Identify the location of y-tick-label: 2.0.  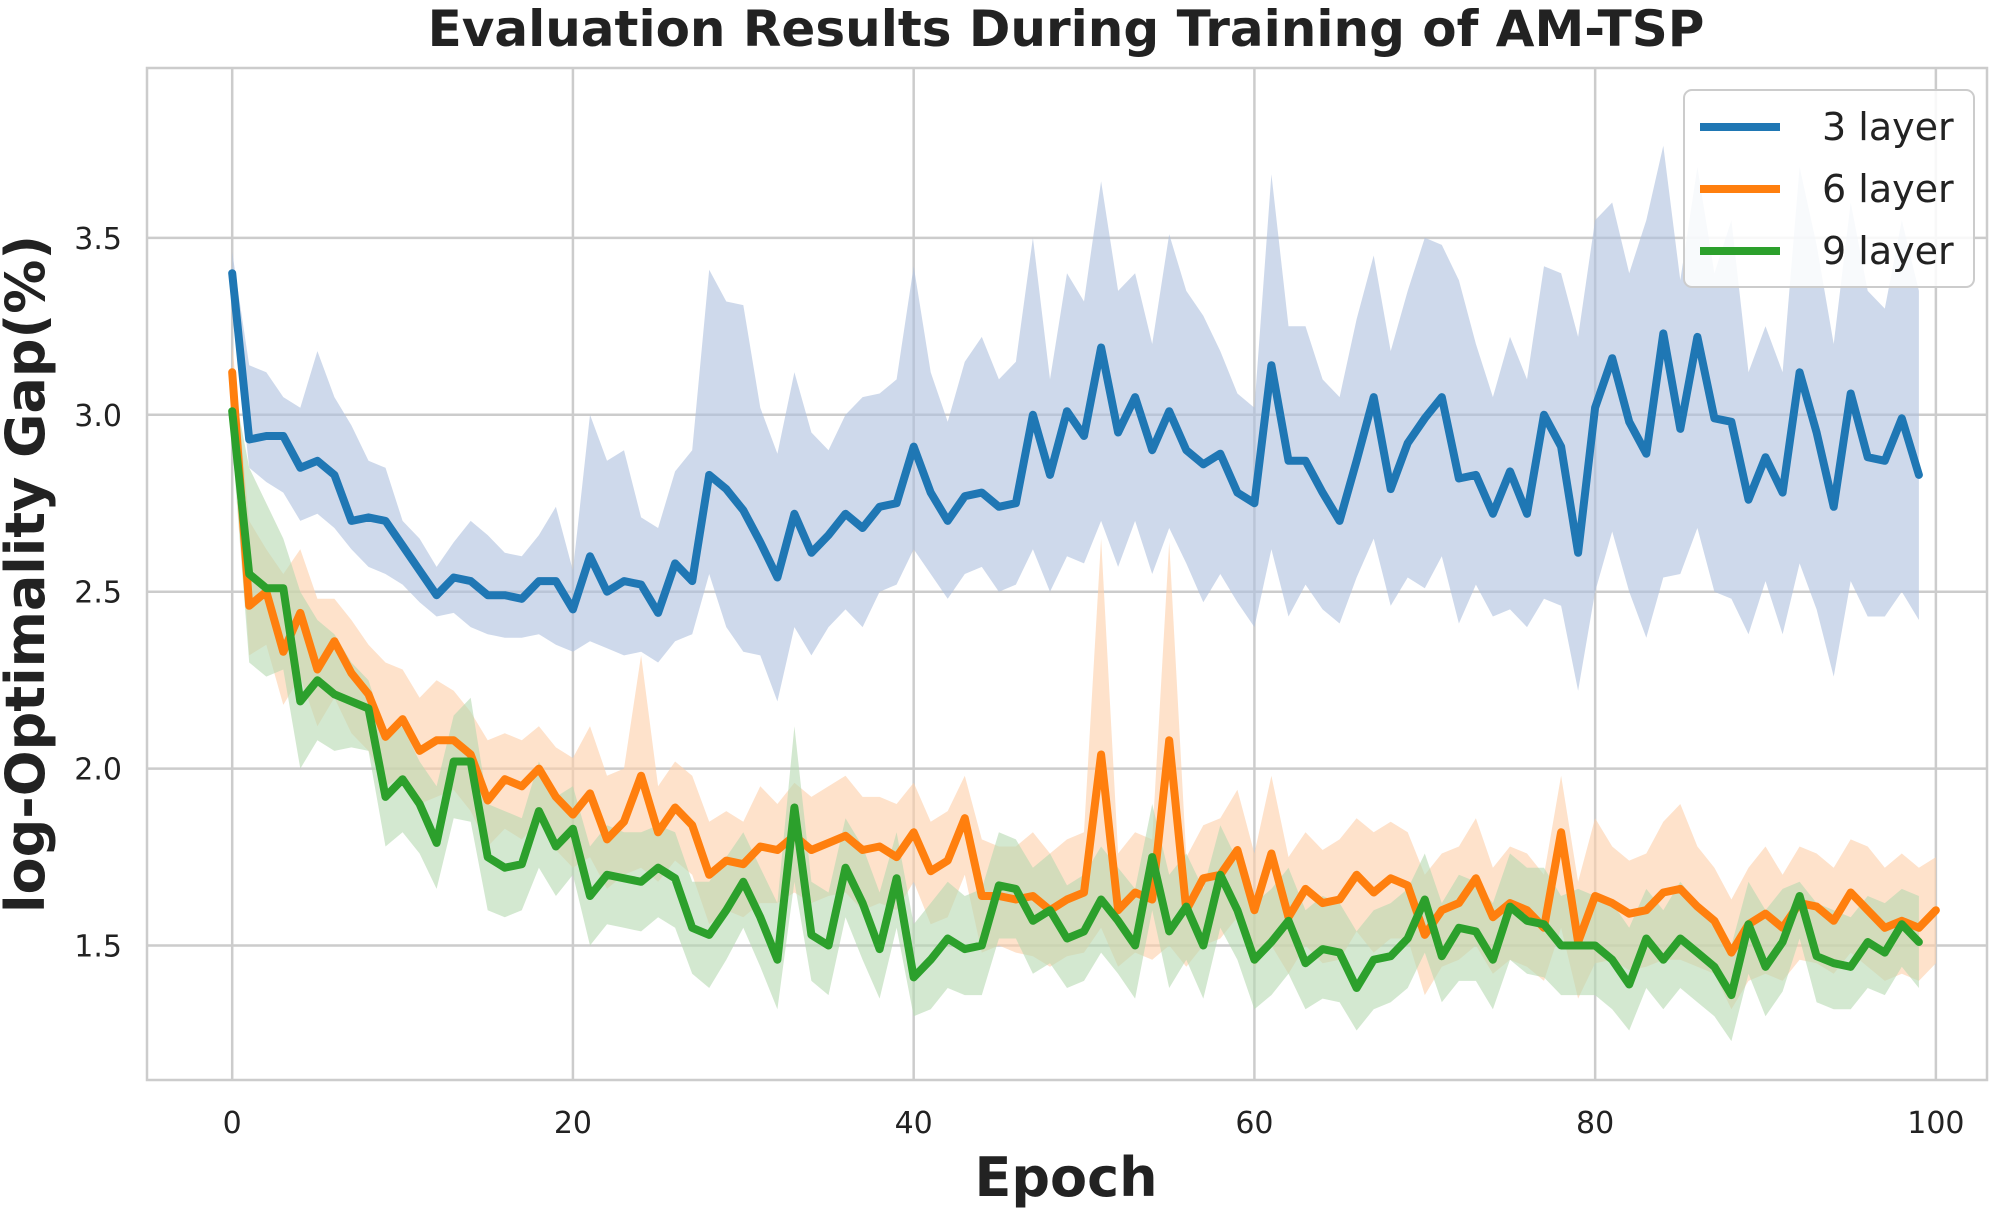
(98, 770).